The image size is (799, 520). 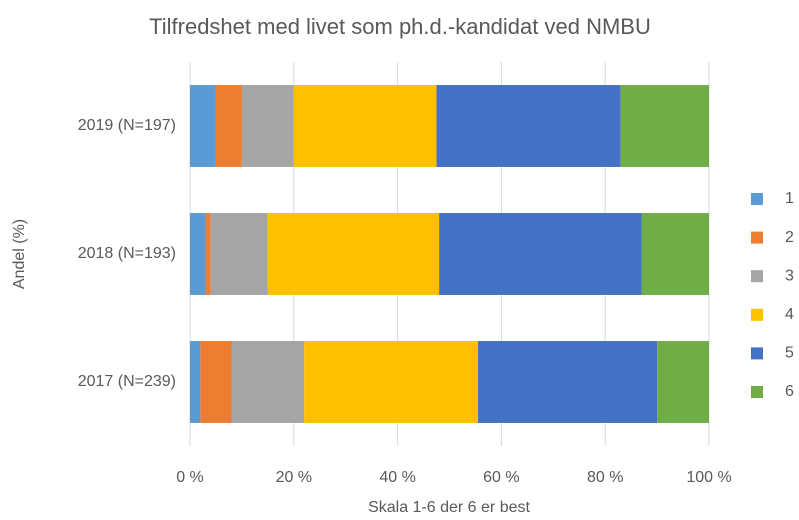 What do you see at coordinates (789, 275) in the screenshot?
I see `legend-label: 3` at bounding box center [789, 275].